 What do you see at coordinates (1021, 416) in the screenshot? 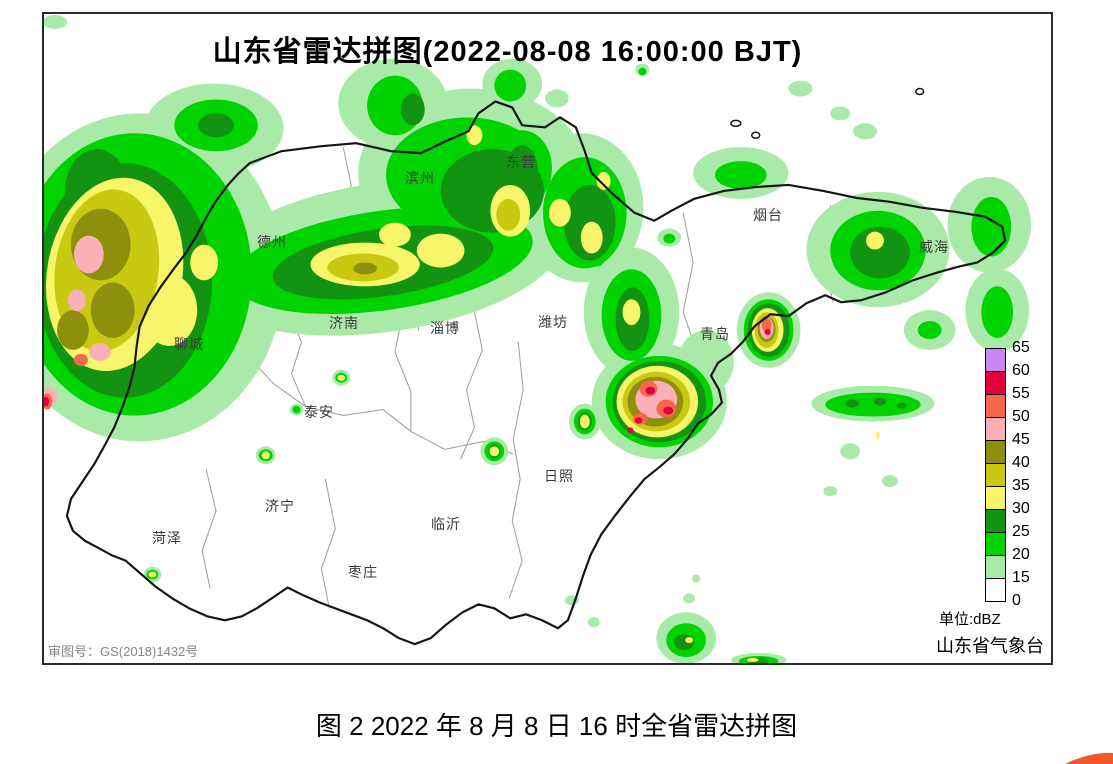
I see `legend-tick-label: 50` at bounding box center [1021, 416].